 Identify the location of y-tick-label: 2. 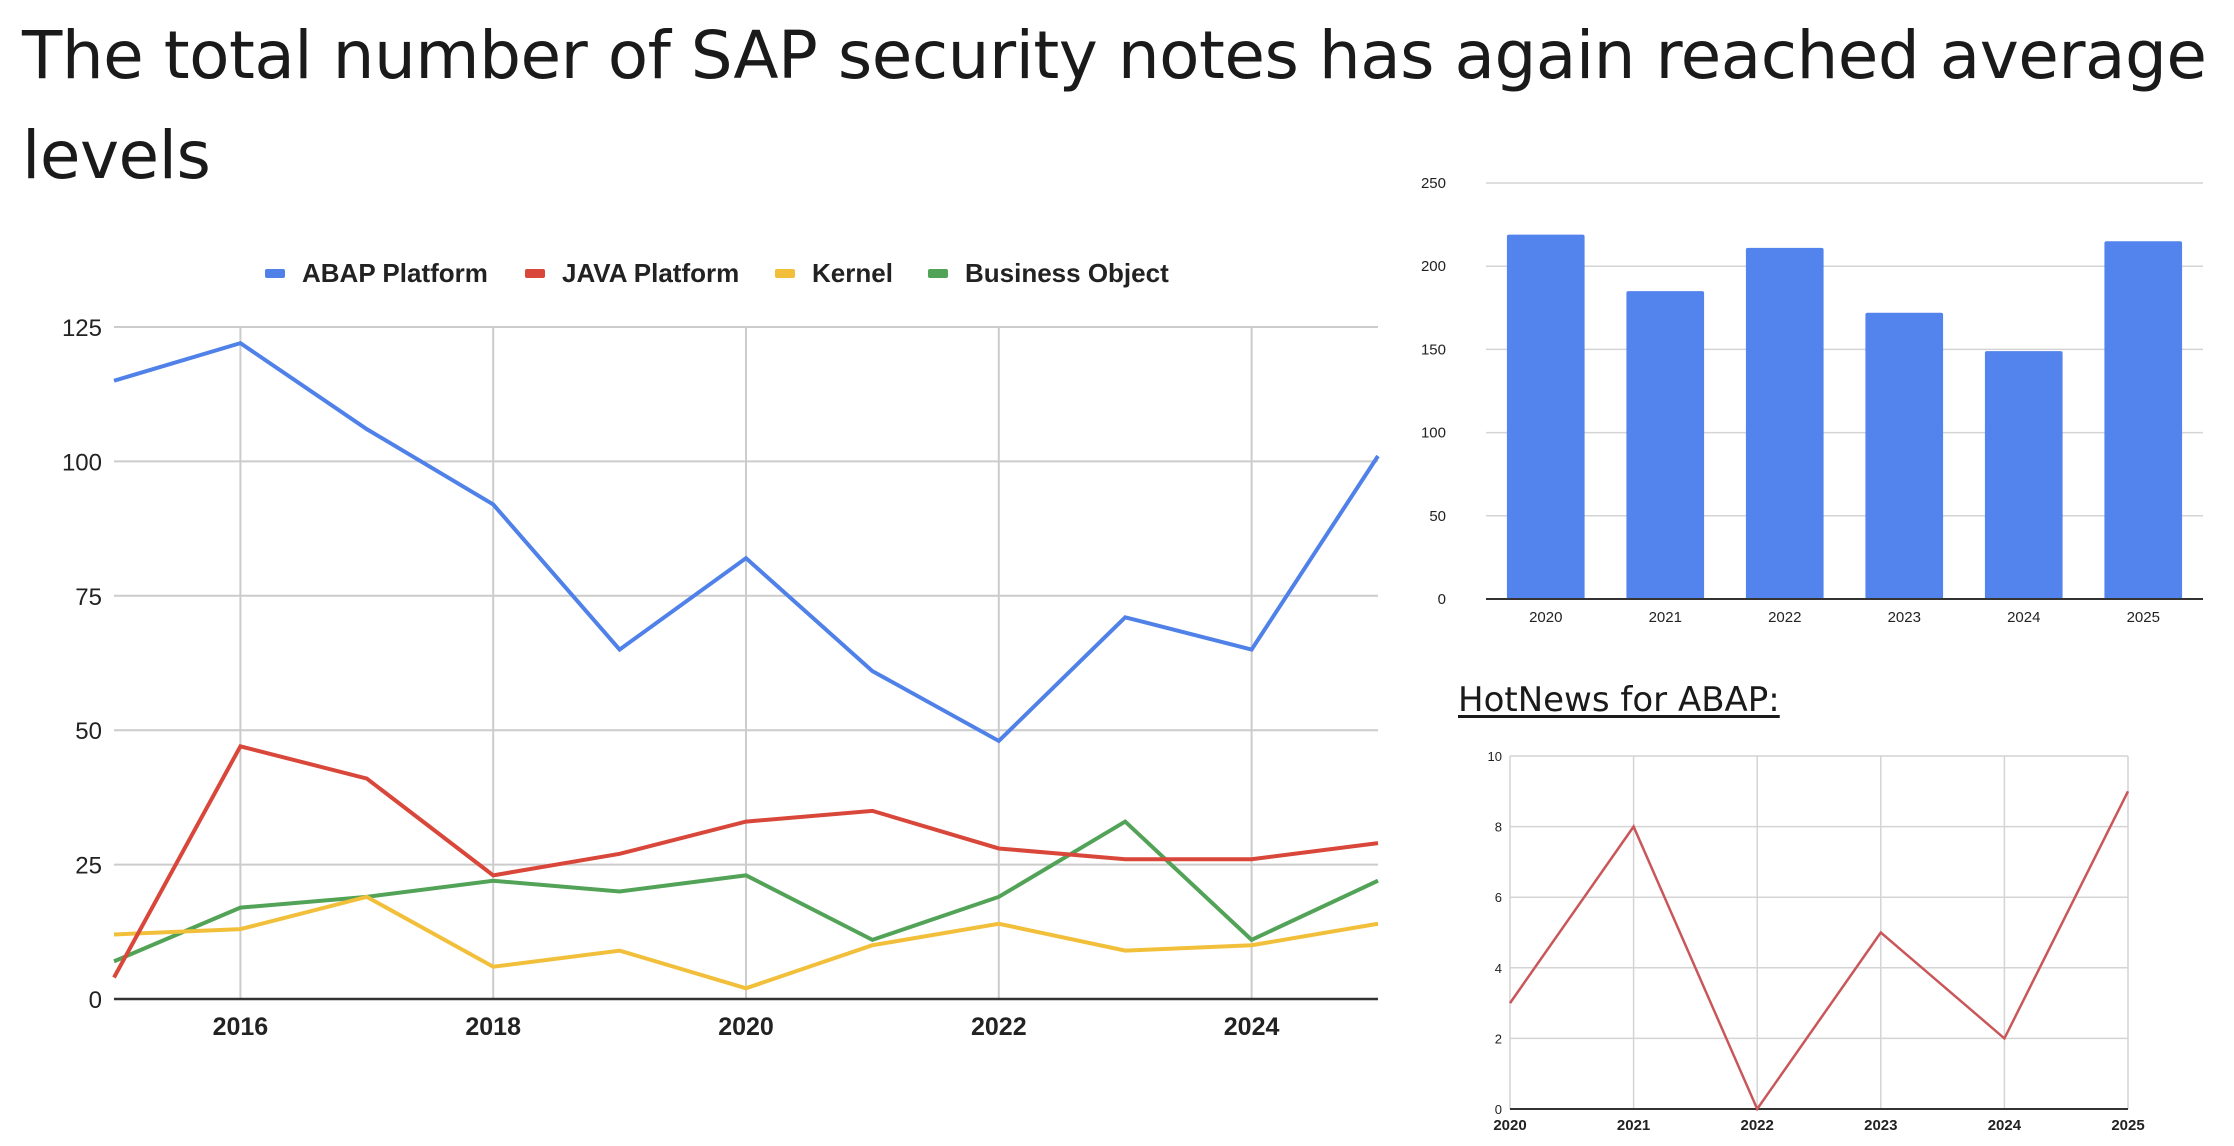
(1498, 1038).